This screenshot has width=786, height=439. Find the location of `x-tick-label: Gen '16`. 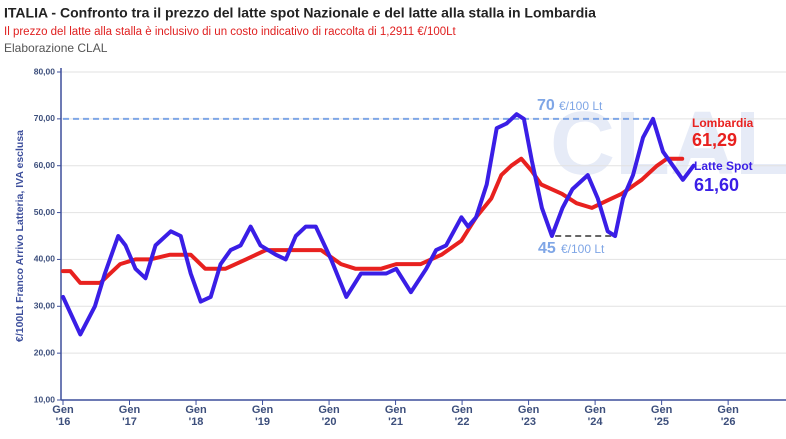

x-tick-label: Gen '16 is located at coordinates (63, 416).